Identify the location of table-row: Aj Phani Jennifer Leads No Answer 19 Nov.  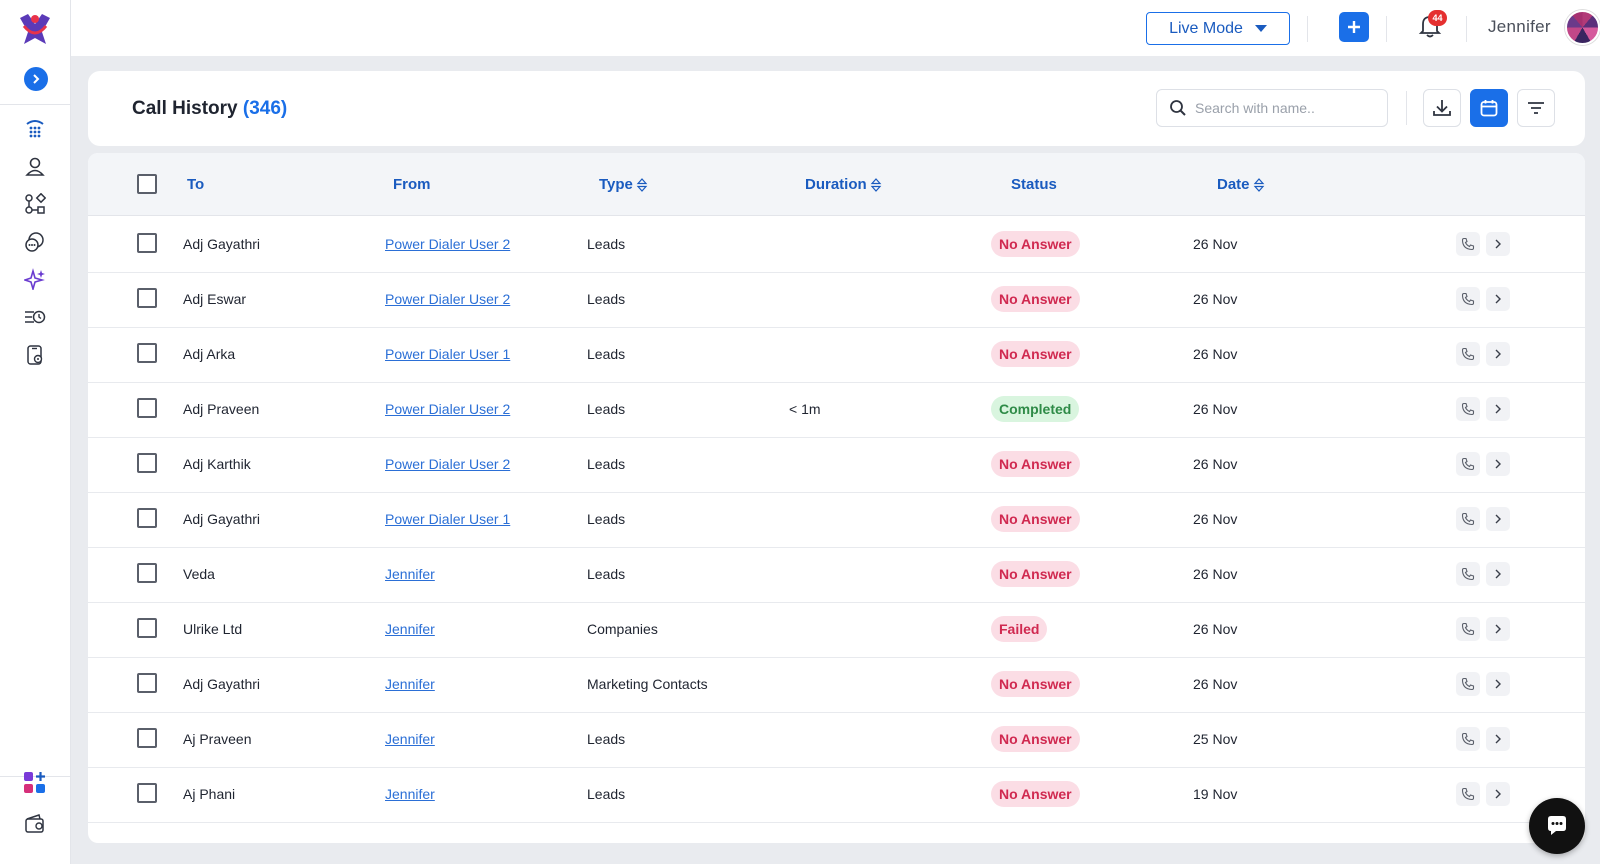
(836, 795).